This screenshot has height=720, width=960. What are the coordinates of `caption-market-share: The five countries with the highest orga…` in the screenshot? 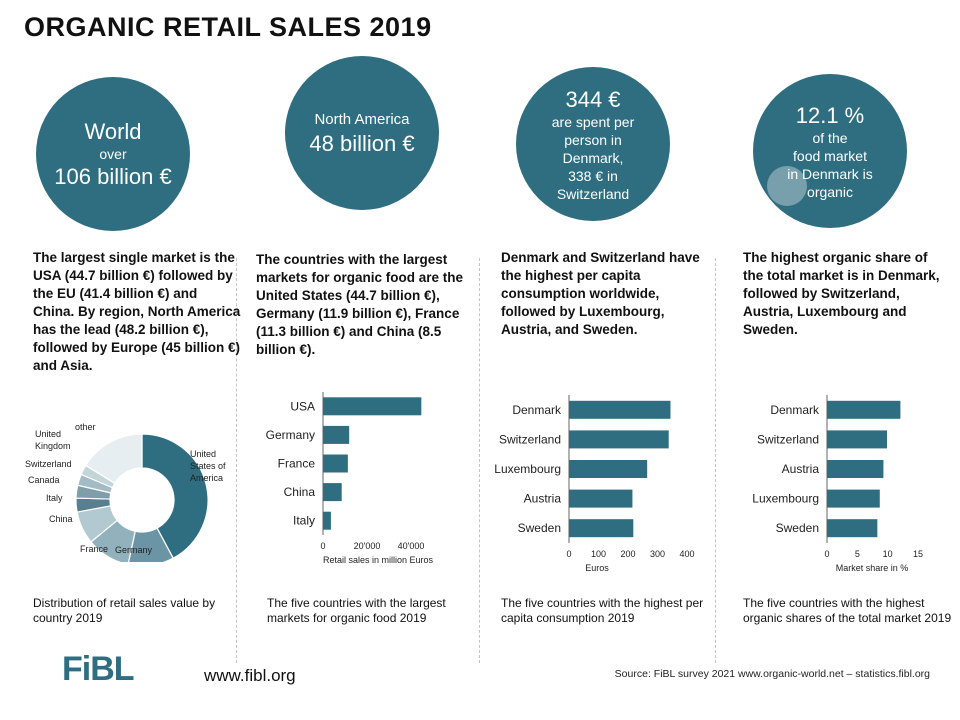 It's located at (847, 610).